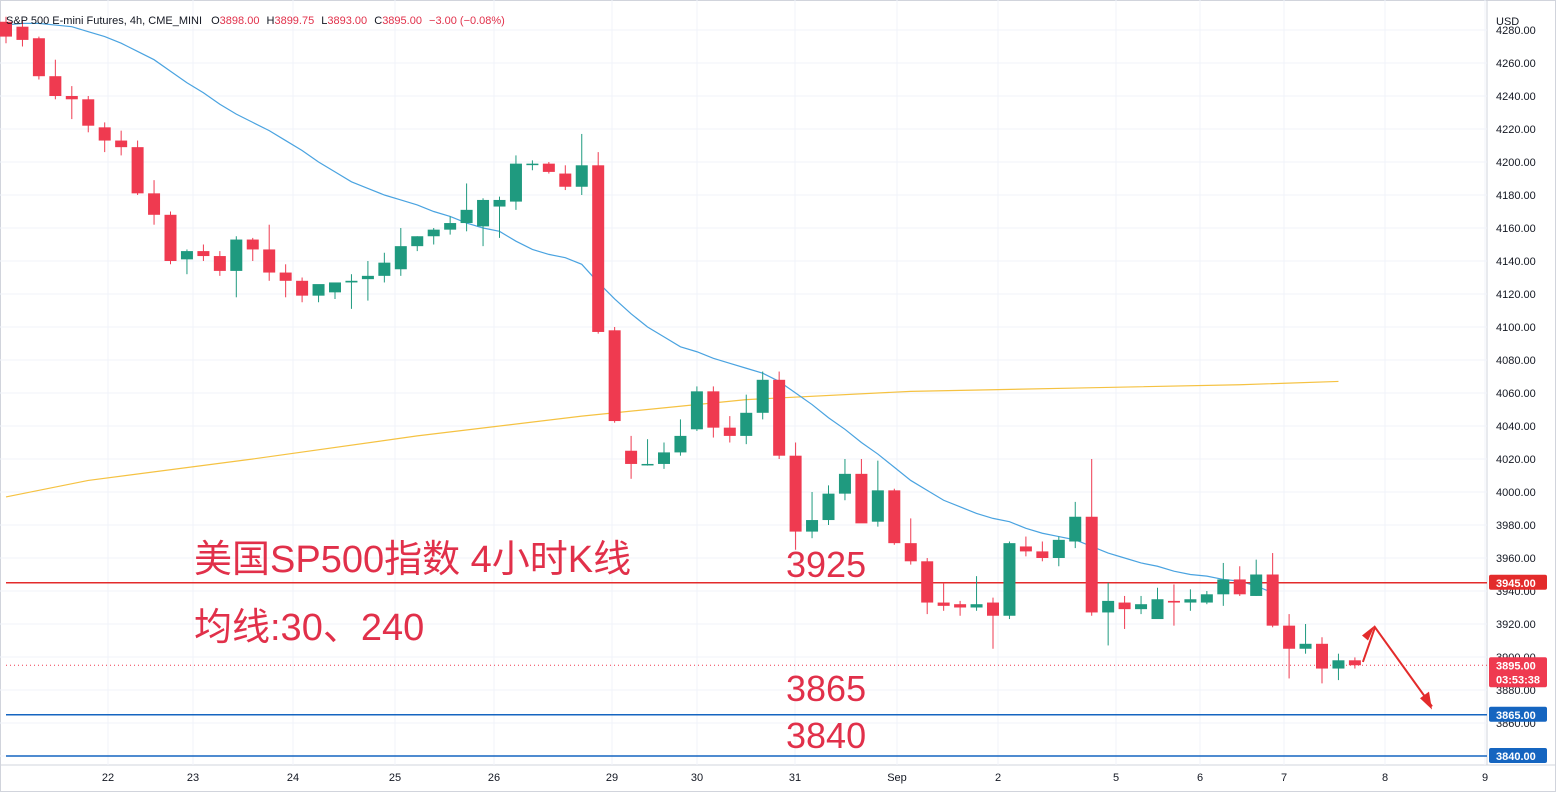 This screenshot has width=1556, height=792. I want to click on x-tick-label: 22, so click(108, 778).